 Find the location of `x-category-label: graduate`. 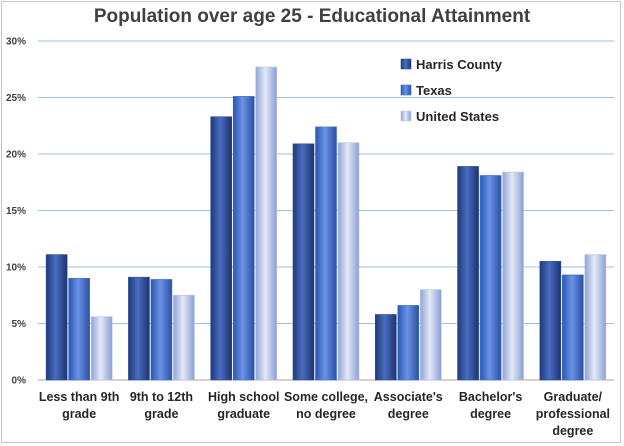

x-category-label: graduate is located at coordinates (243, 414).